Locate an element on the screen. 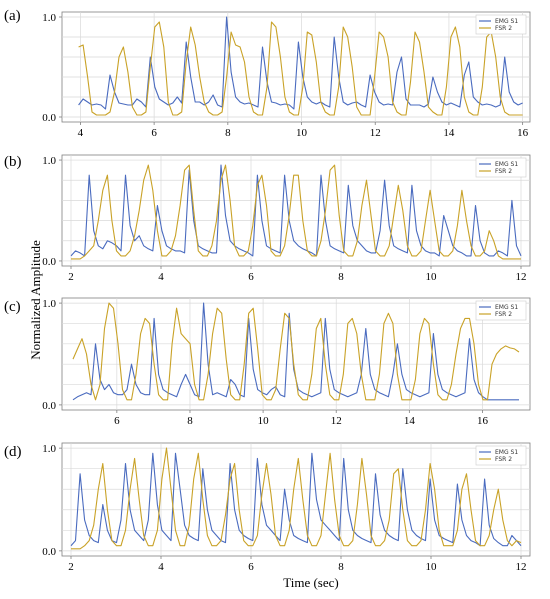 The image size is (550, 599). panel-c-xtick-label: 10 is located at coordinates (264, 421).